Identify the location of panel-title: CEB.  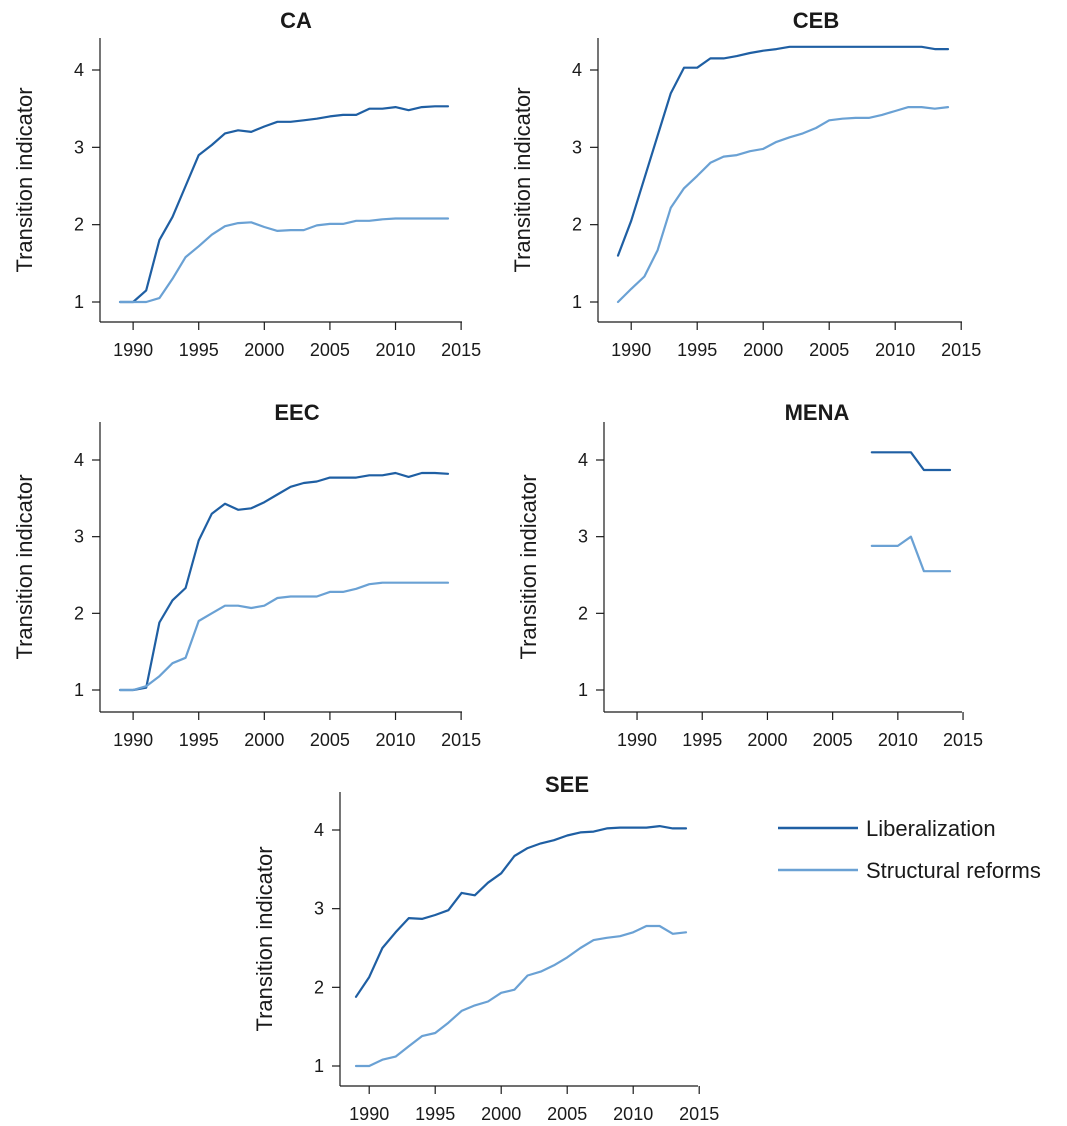
(816, 20).